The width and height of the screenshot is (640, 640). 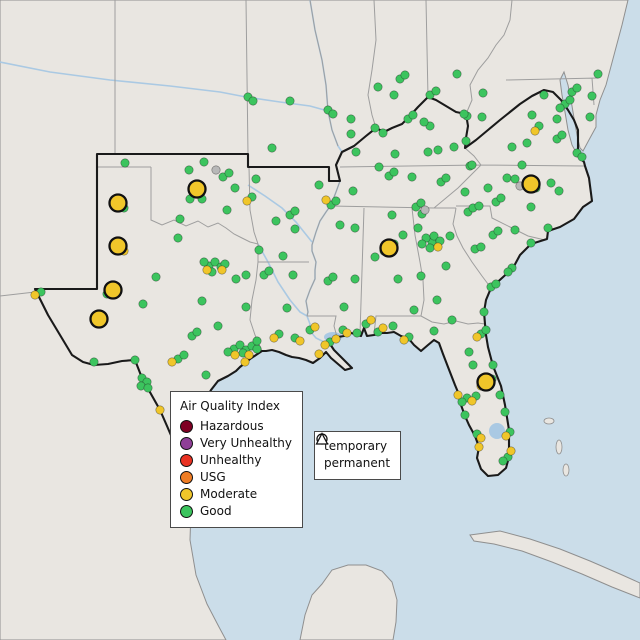 What do you see at coordinates (282, 280) in the screenshot?
I see `red-river` at bounding box center [282, 280].